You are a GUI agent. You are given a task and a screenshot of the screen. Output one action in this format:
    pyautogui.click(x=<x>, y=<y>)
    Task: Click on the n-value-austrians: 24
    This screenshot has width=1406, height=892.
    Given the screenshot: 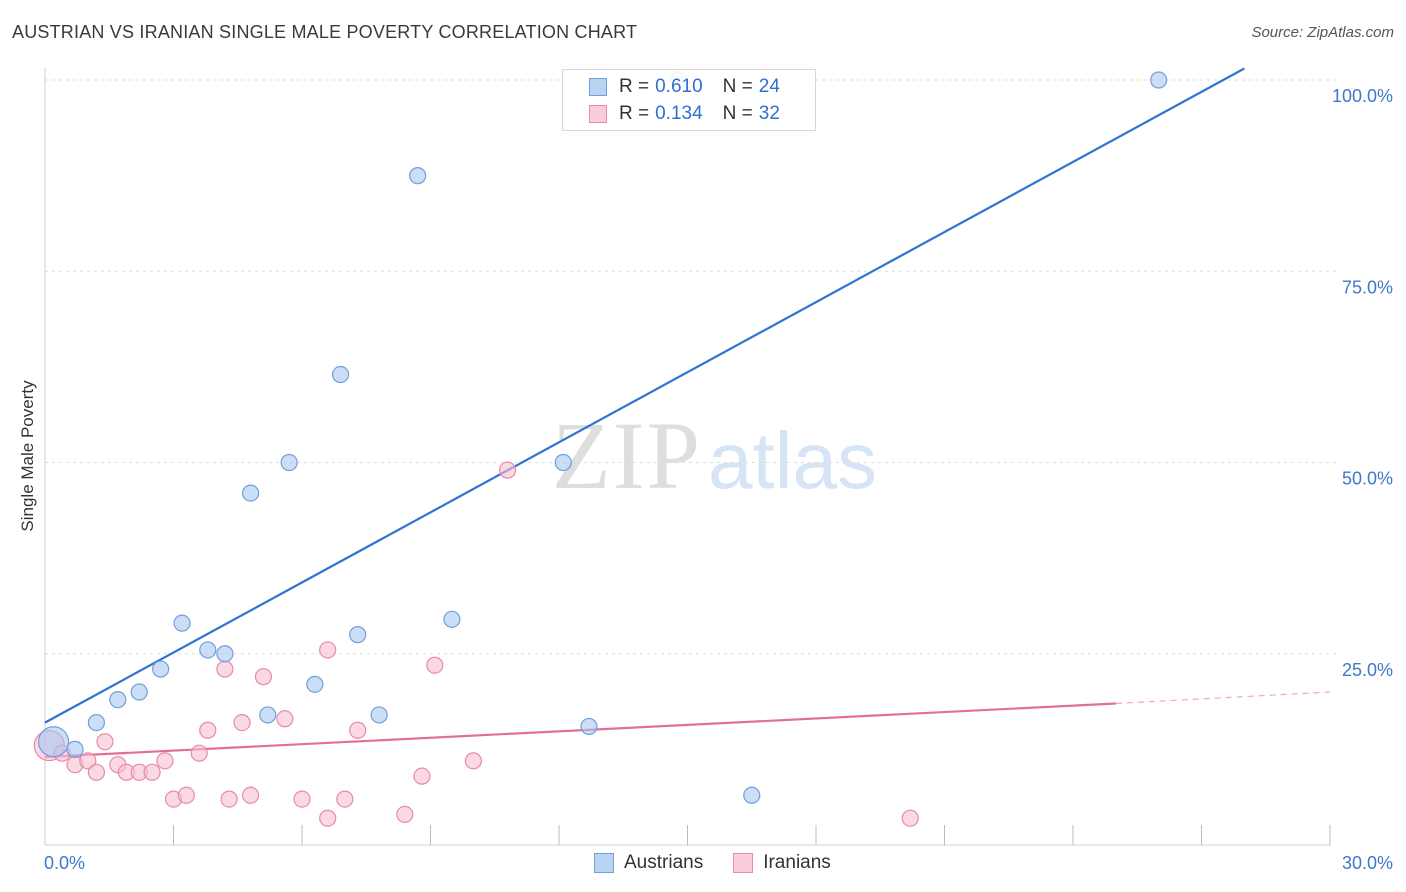 What is the action you would take?
    pyautogui.click(x=769, y=86)
    